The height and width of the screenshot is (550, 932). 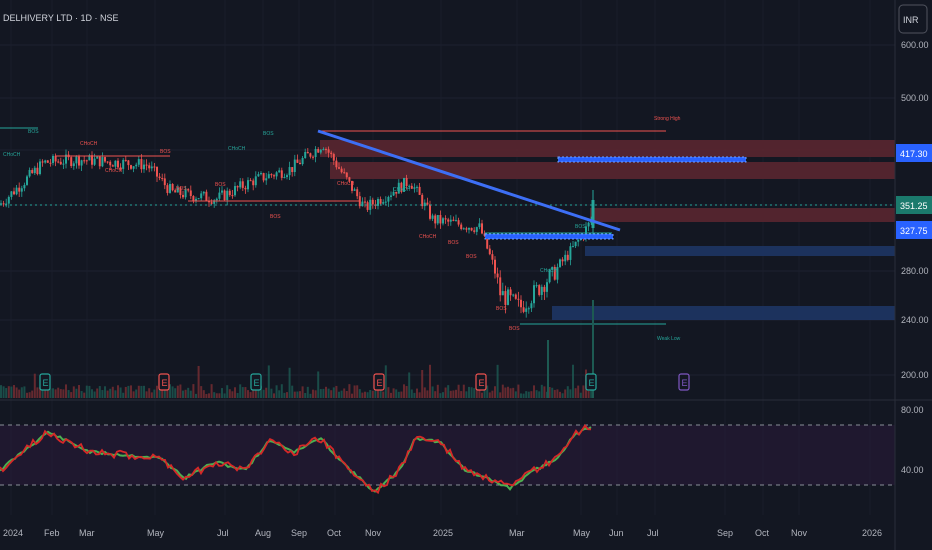 I want to click on currency-box, so click(x=913, y=19).